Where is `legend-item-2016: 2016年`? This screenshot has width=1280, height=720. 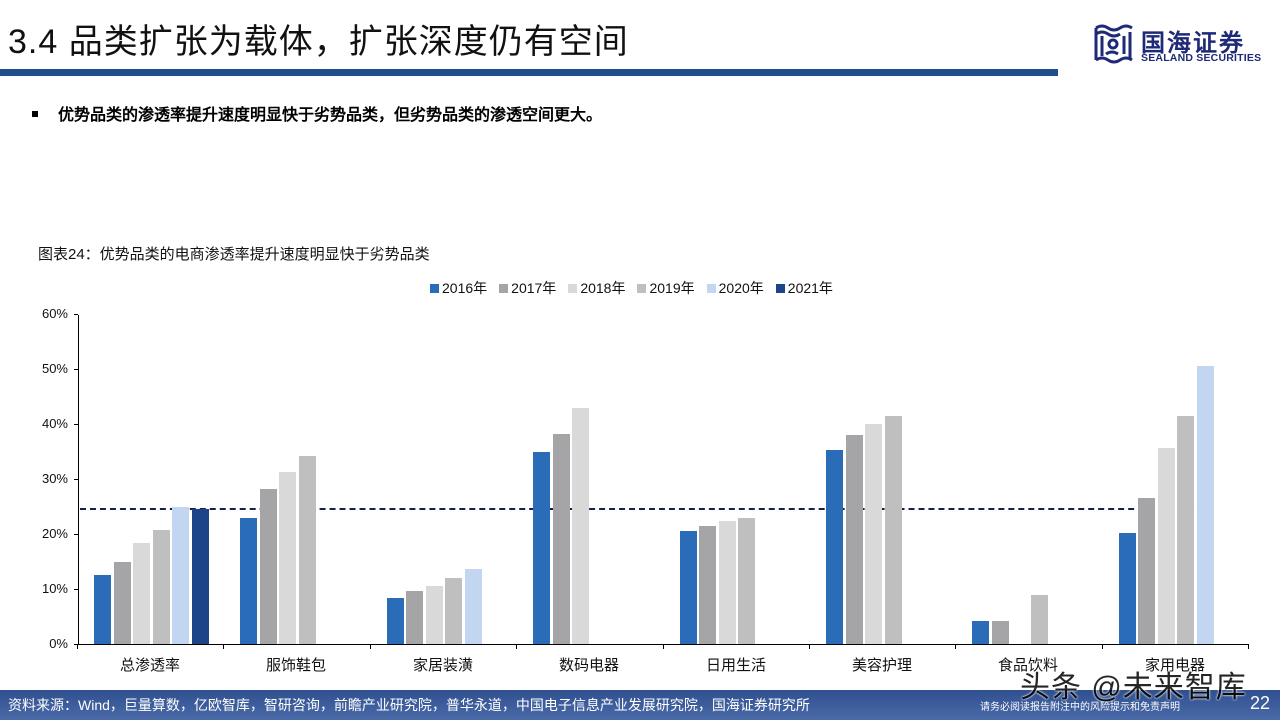 legend-item-2016: 2016年 is located at coordinates (458, 288).